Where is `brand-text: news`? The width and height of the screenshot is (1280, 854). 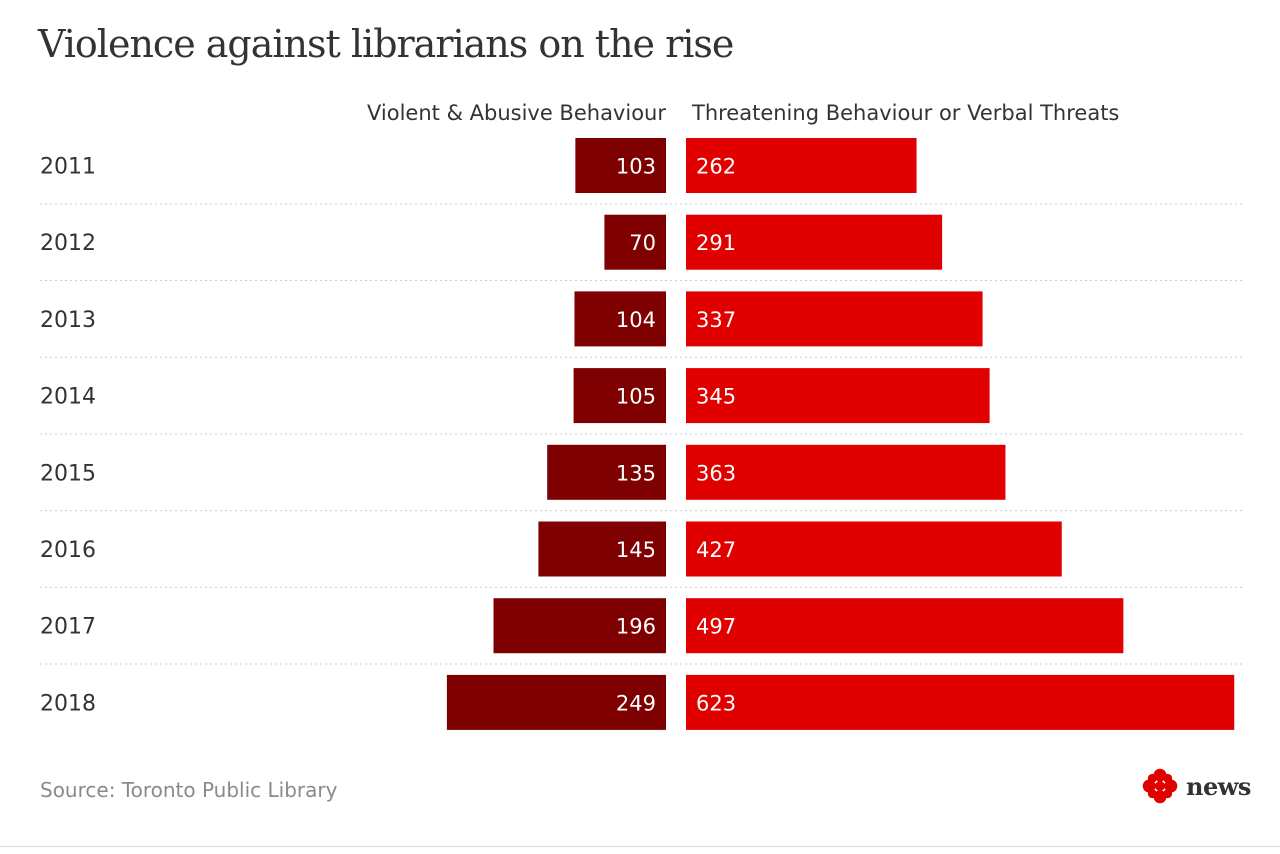 brand-text: news is located at coordinates (1218, 786).